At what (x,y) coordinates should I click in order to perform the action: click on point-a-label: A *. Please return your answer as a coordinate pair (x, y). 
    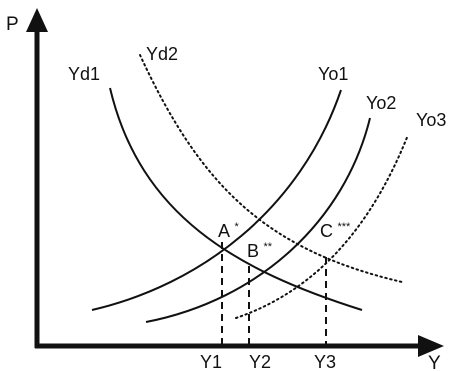
    Looking at the image, I should click on (228, 231).